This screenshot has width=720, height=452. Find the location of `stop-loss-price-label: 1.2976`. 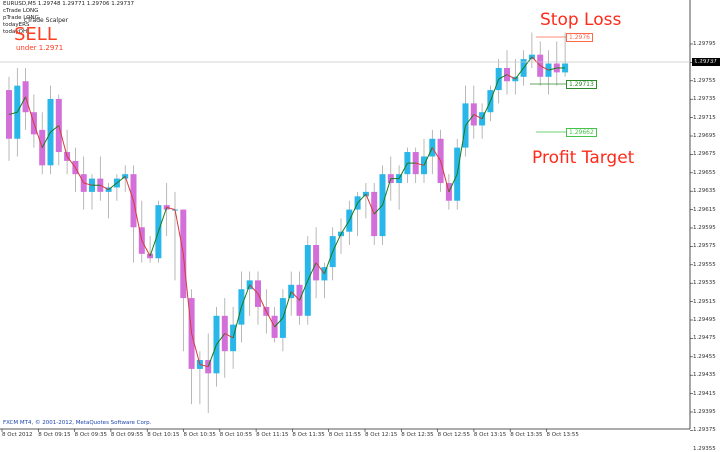

stop-loss-price-label: 1.2976 is located at coordinates (579, 37).